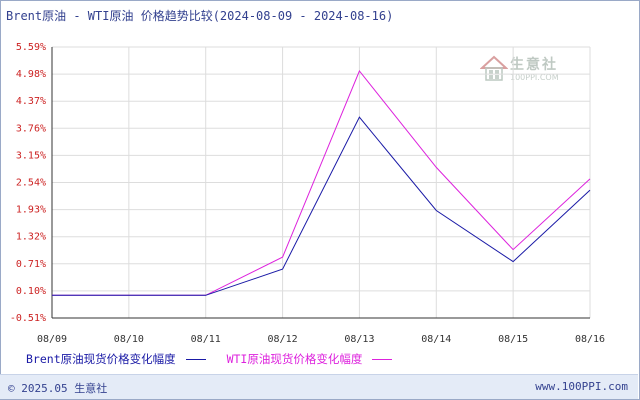  I want to click on x-tick-label: 08/11, so click(206, 339).